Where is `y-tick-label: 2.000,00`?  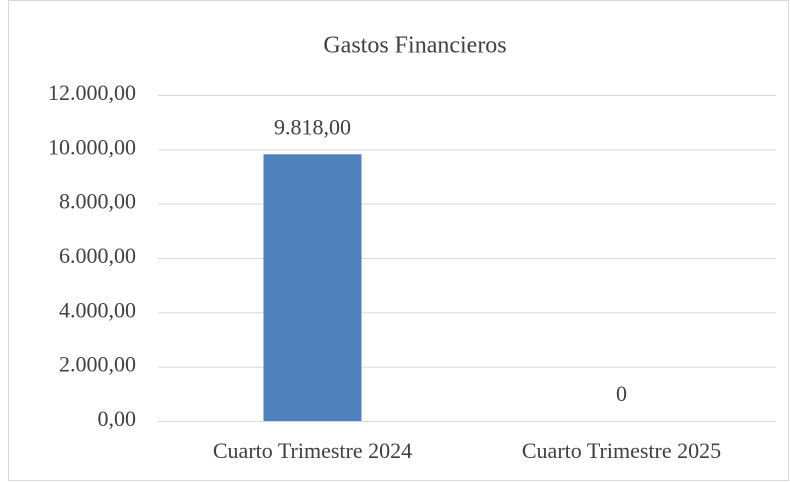
y-tick-label: 2.000,00 is located at coordinates (97, 364).